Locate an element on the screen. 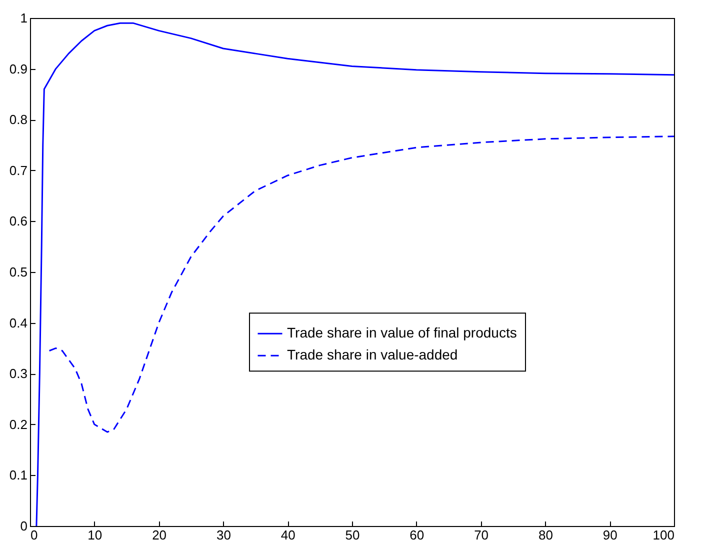 This screenshot has width=708, height=553. x-tick-label: 20 is located at coordinates (159, 535).